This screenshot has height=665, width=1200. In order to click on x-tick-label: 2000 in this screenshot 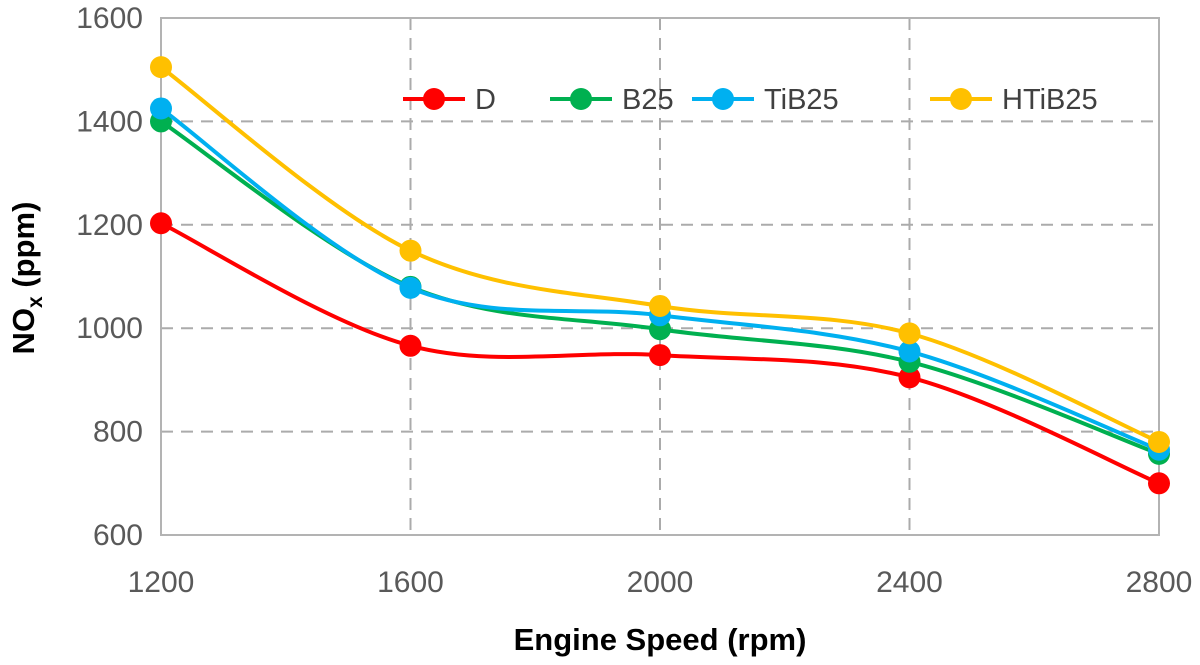, I will do `click(660, 582)`.